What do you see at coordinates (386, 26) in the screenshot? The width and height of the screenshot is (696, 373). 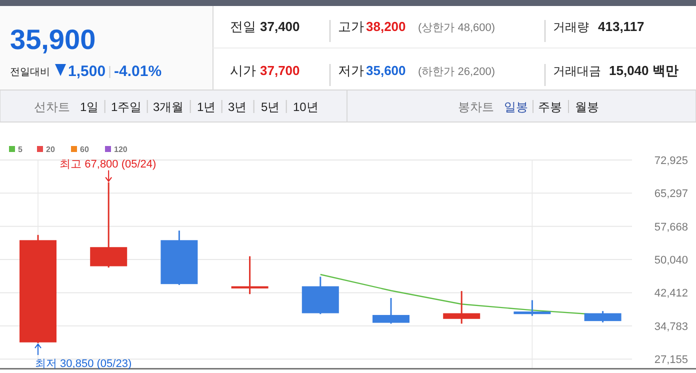 I see `text: 38,200` at bounding box center [386, 26].